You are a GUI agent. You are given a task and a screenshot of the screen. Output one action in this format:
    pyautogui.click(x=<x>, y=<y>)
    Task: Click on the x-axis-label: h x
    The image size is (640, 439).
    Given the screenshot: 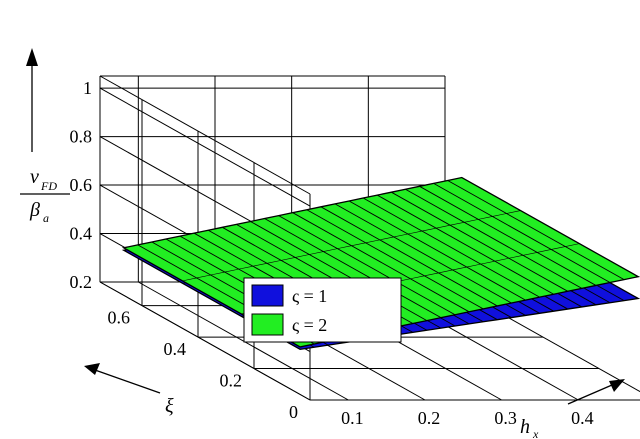 What is the action you would take?
    pyautogui.click(x=529, y=427)
    